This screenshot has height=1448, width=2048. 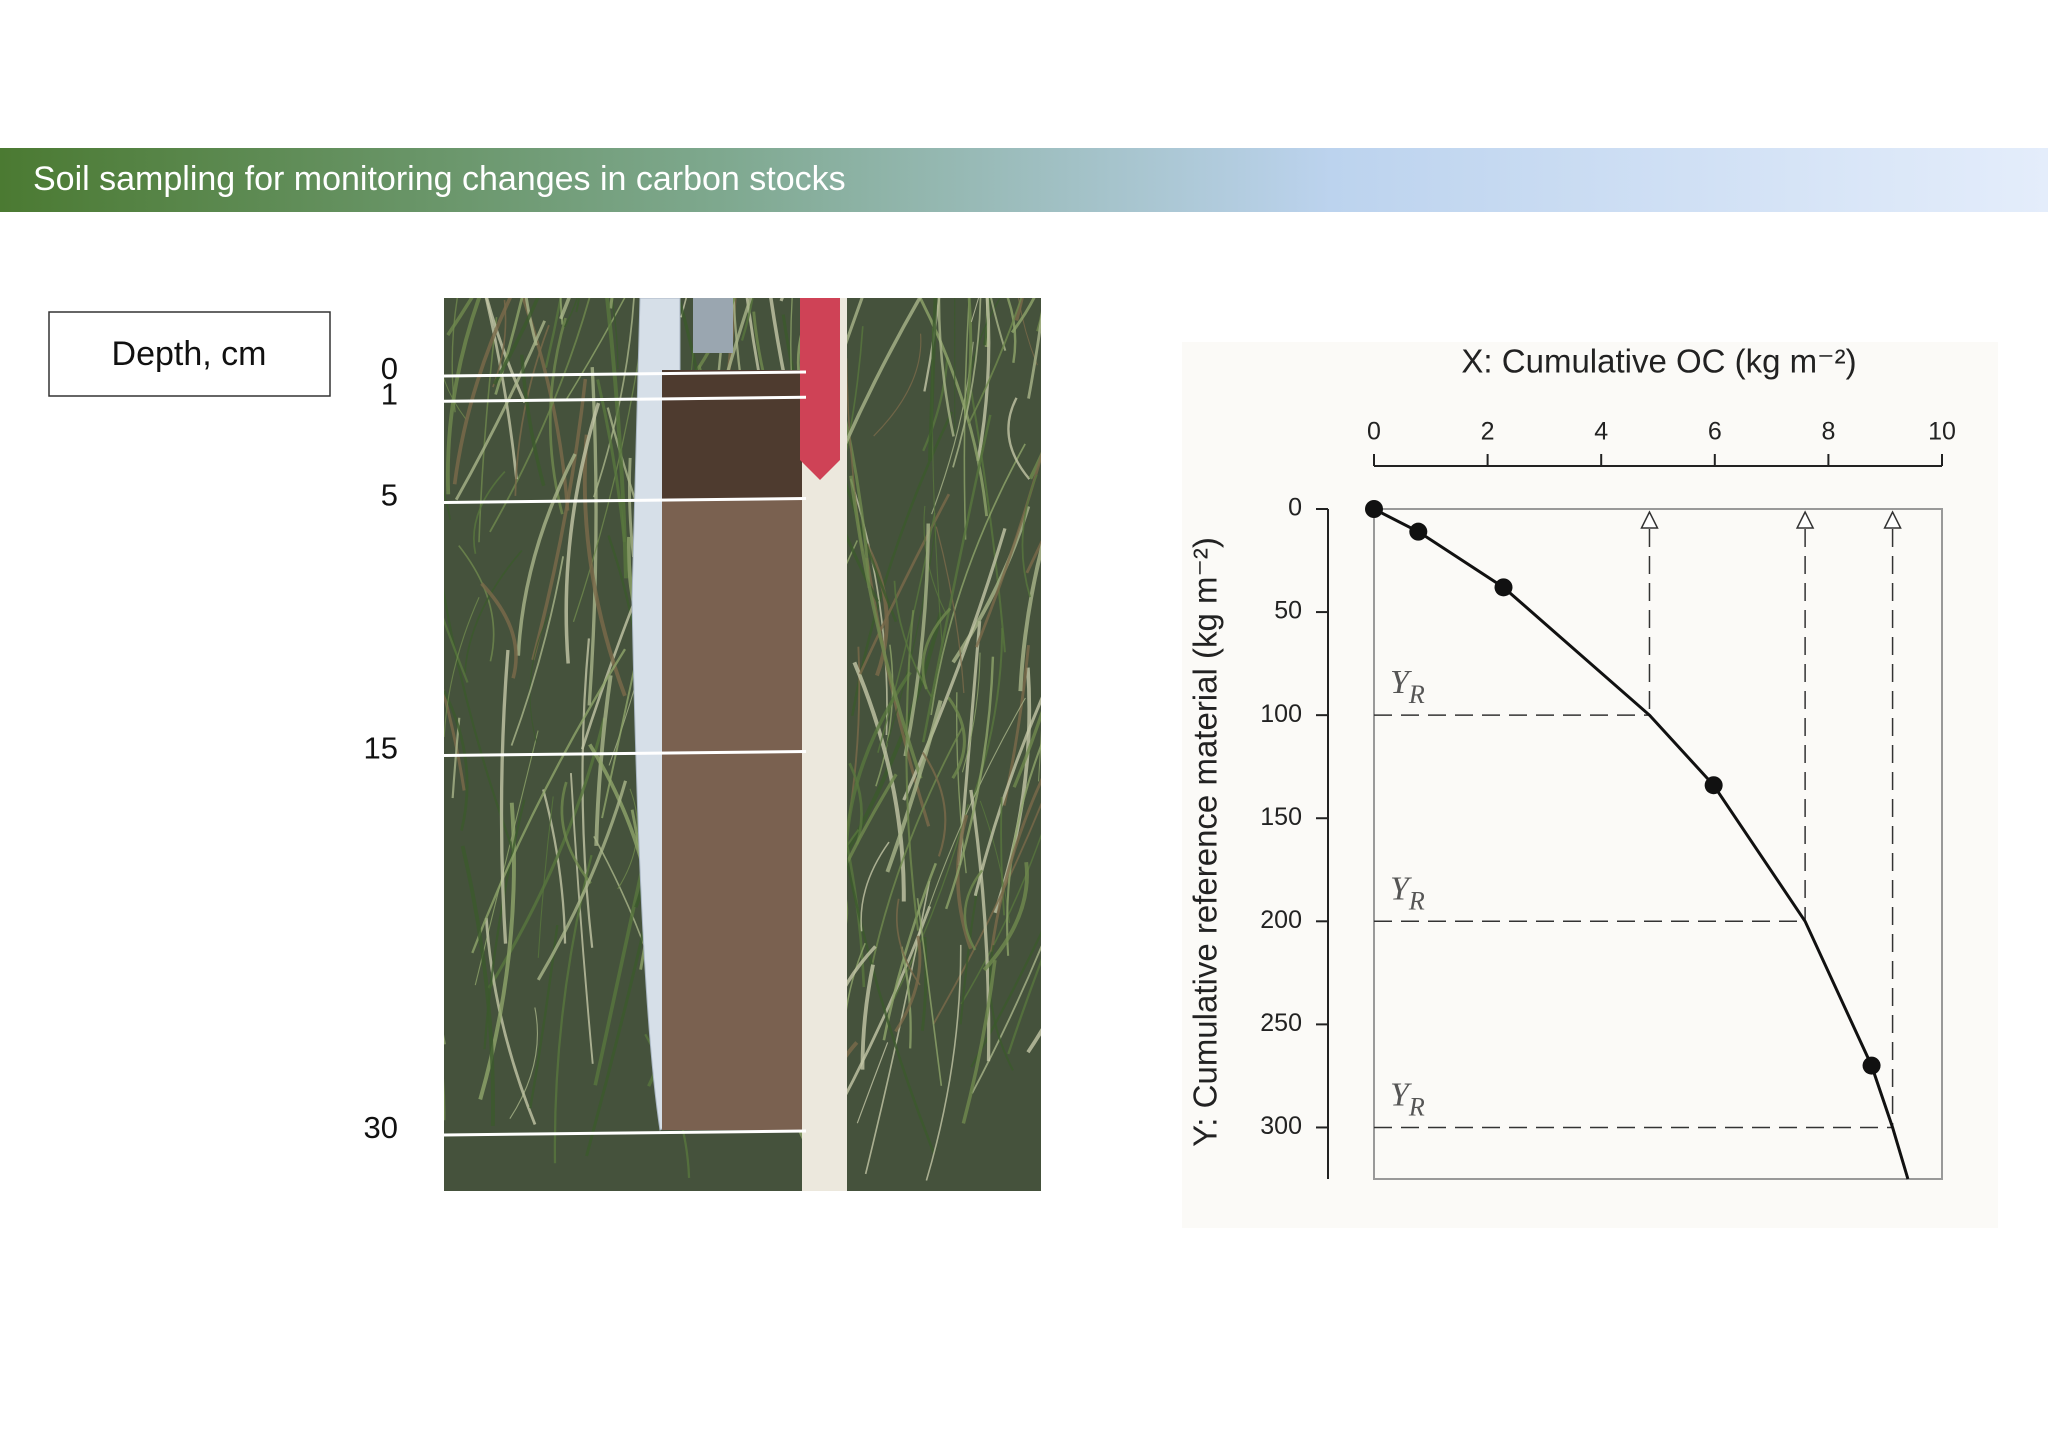 I want to click on x-tick-label: 6, so click(x=1715, y=432).